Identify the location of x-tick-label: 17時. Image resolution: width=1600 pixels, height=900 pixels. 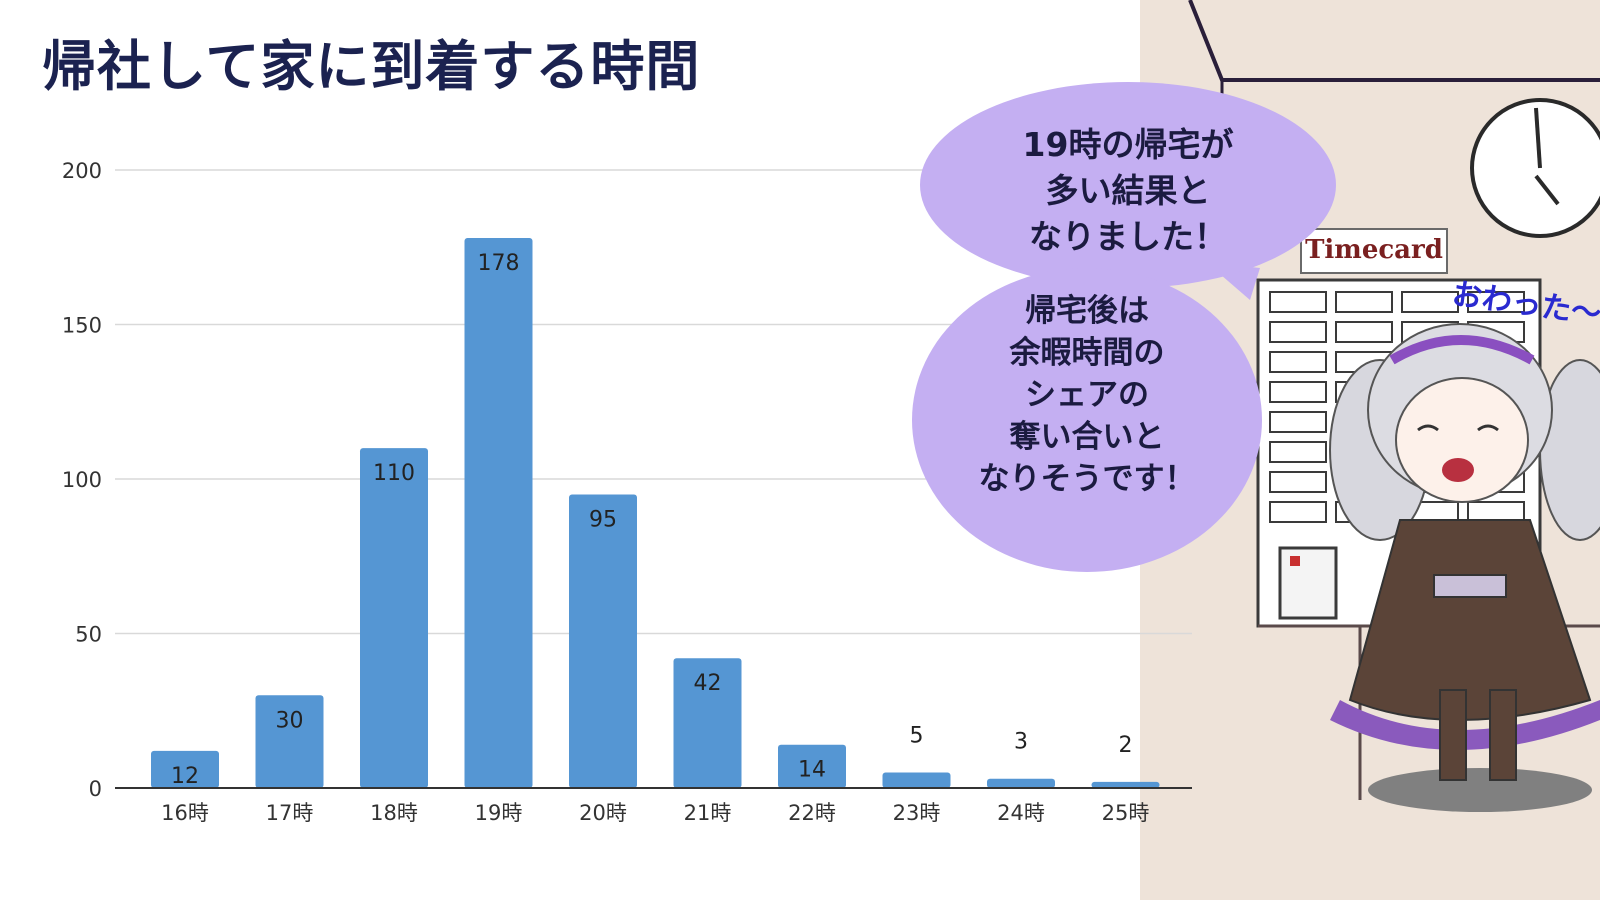
(290, 813).